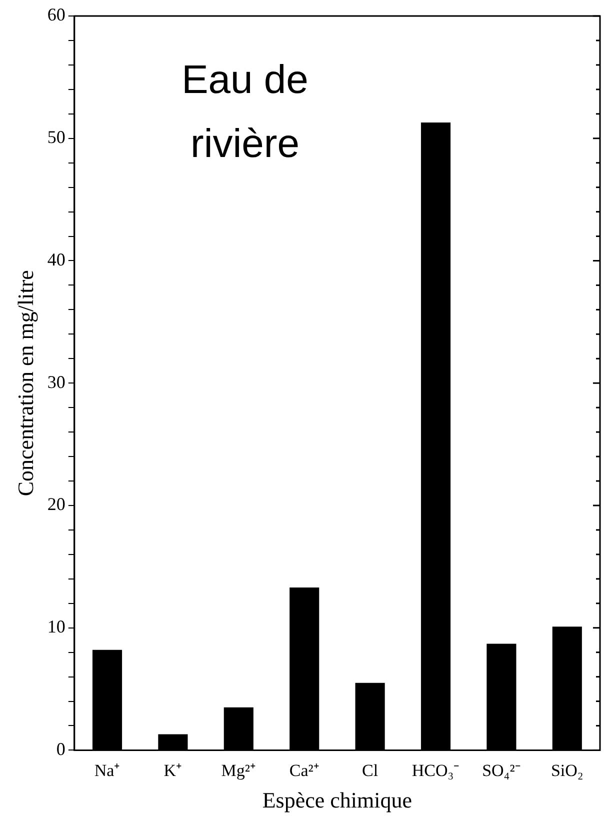 This screenshot has width=612, height=829. Describe the element at coordinates (245, 112) in the screenshot. I see `annotation: Eau de rivière` at that location.